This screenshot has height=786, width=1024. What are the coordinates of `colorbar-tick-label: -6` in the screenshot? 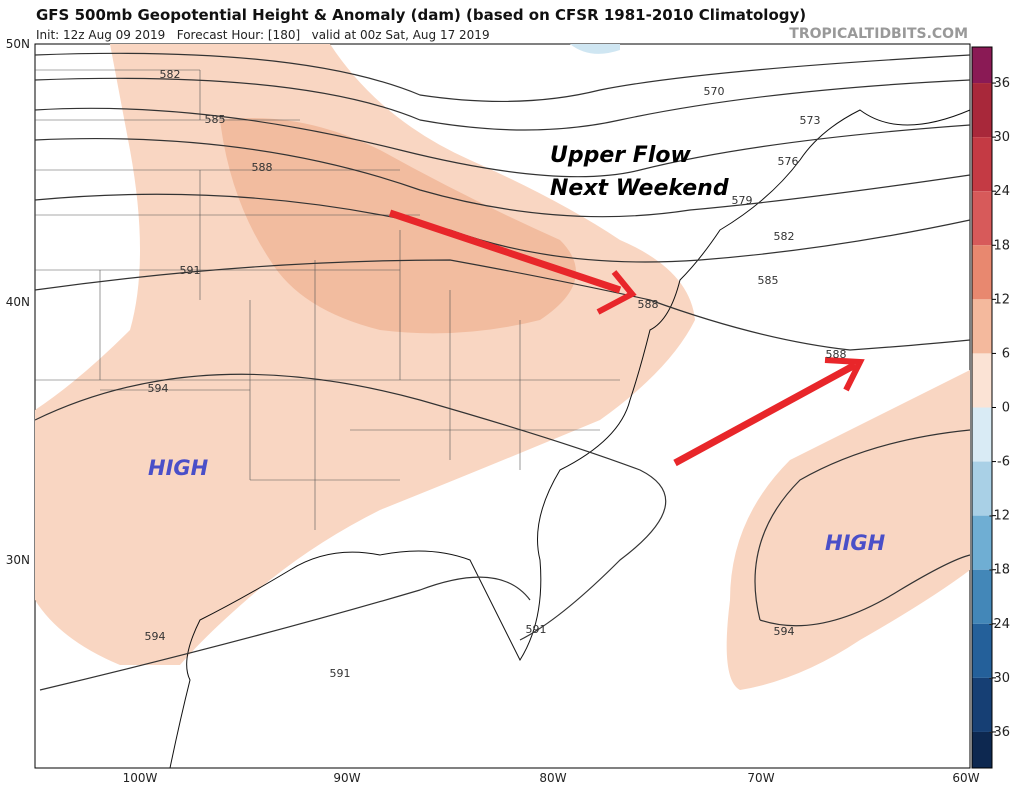 It's located at (1003, 462).